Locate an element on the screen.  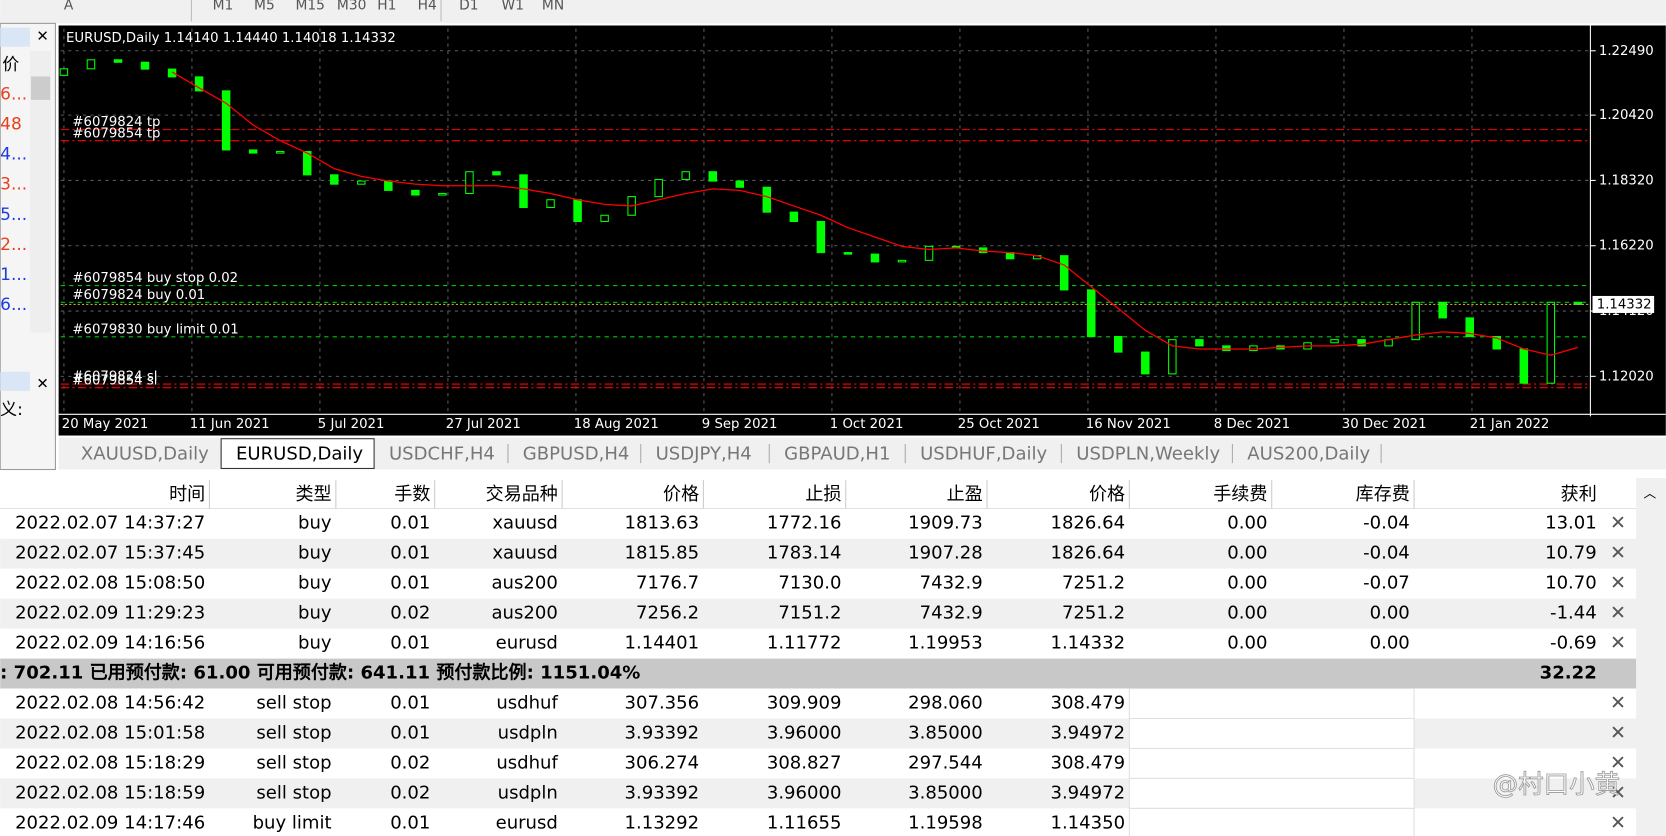
column-header: 止损 is located at coordinates (823, 494).